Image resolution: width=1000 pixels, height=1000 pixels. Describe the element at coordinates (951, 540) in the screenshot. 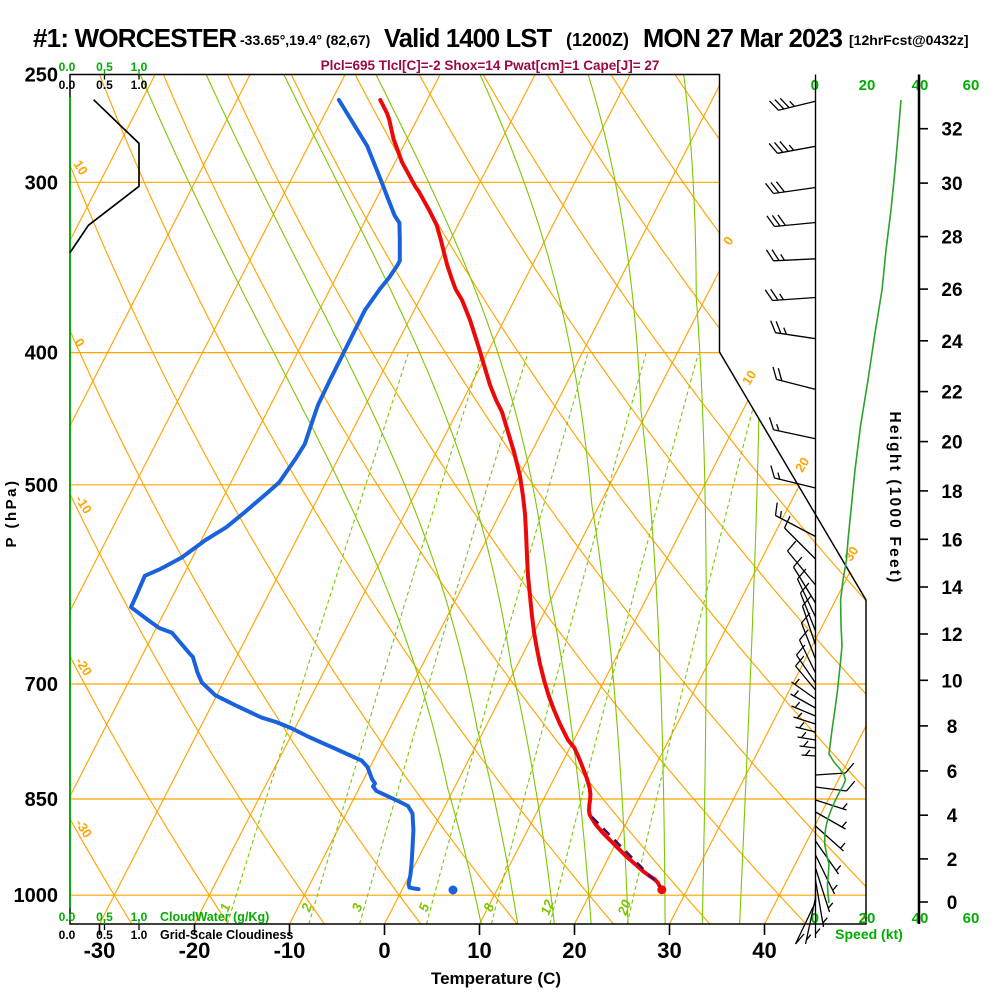

I see `svg-text: 16` at that location.